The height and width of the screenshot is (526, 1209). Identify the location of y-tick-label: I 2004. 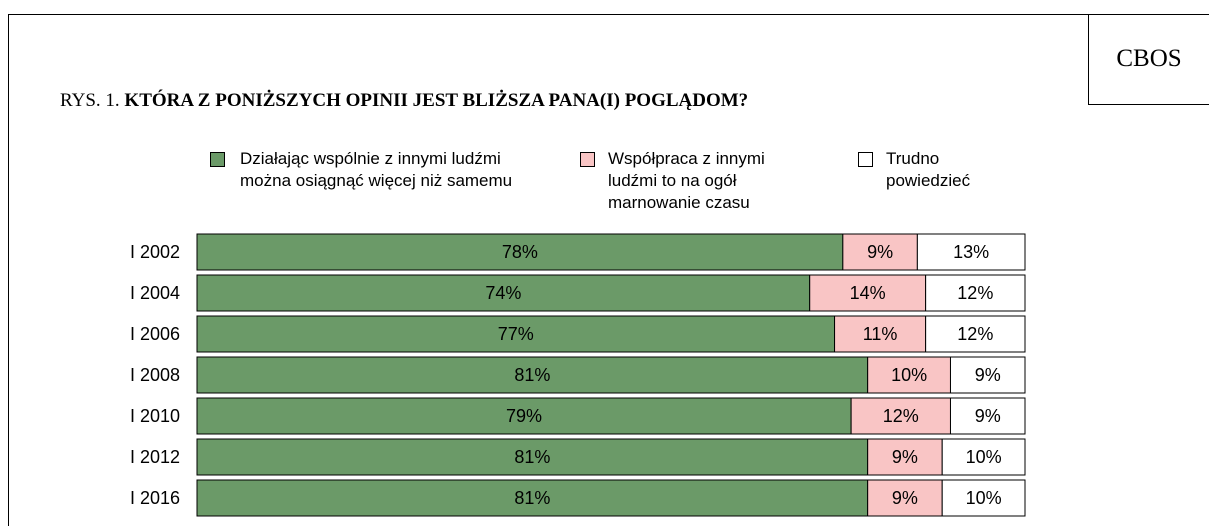
(155, 293).